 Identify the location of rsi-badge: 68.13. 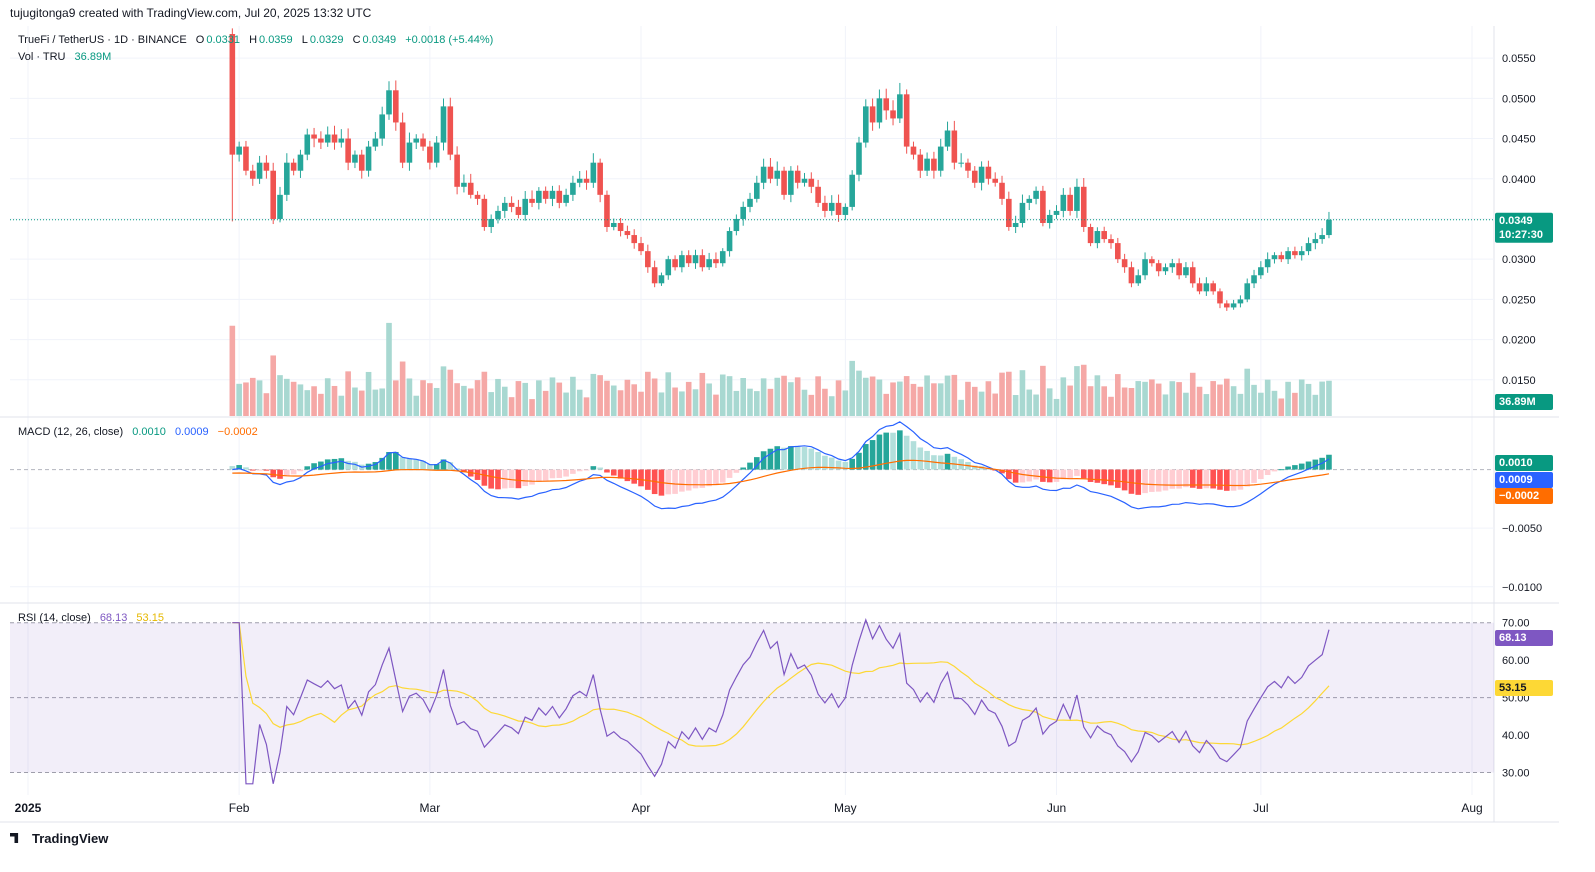
(1524, 638).